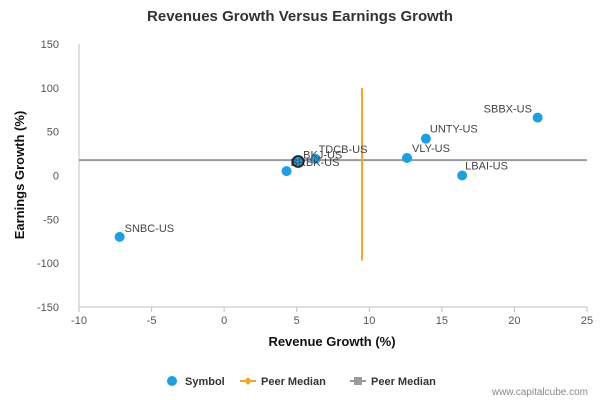 The height and width of the screenshot is (400, 600). I want to click on x-tick-label: 5, so click(297, 321).